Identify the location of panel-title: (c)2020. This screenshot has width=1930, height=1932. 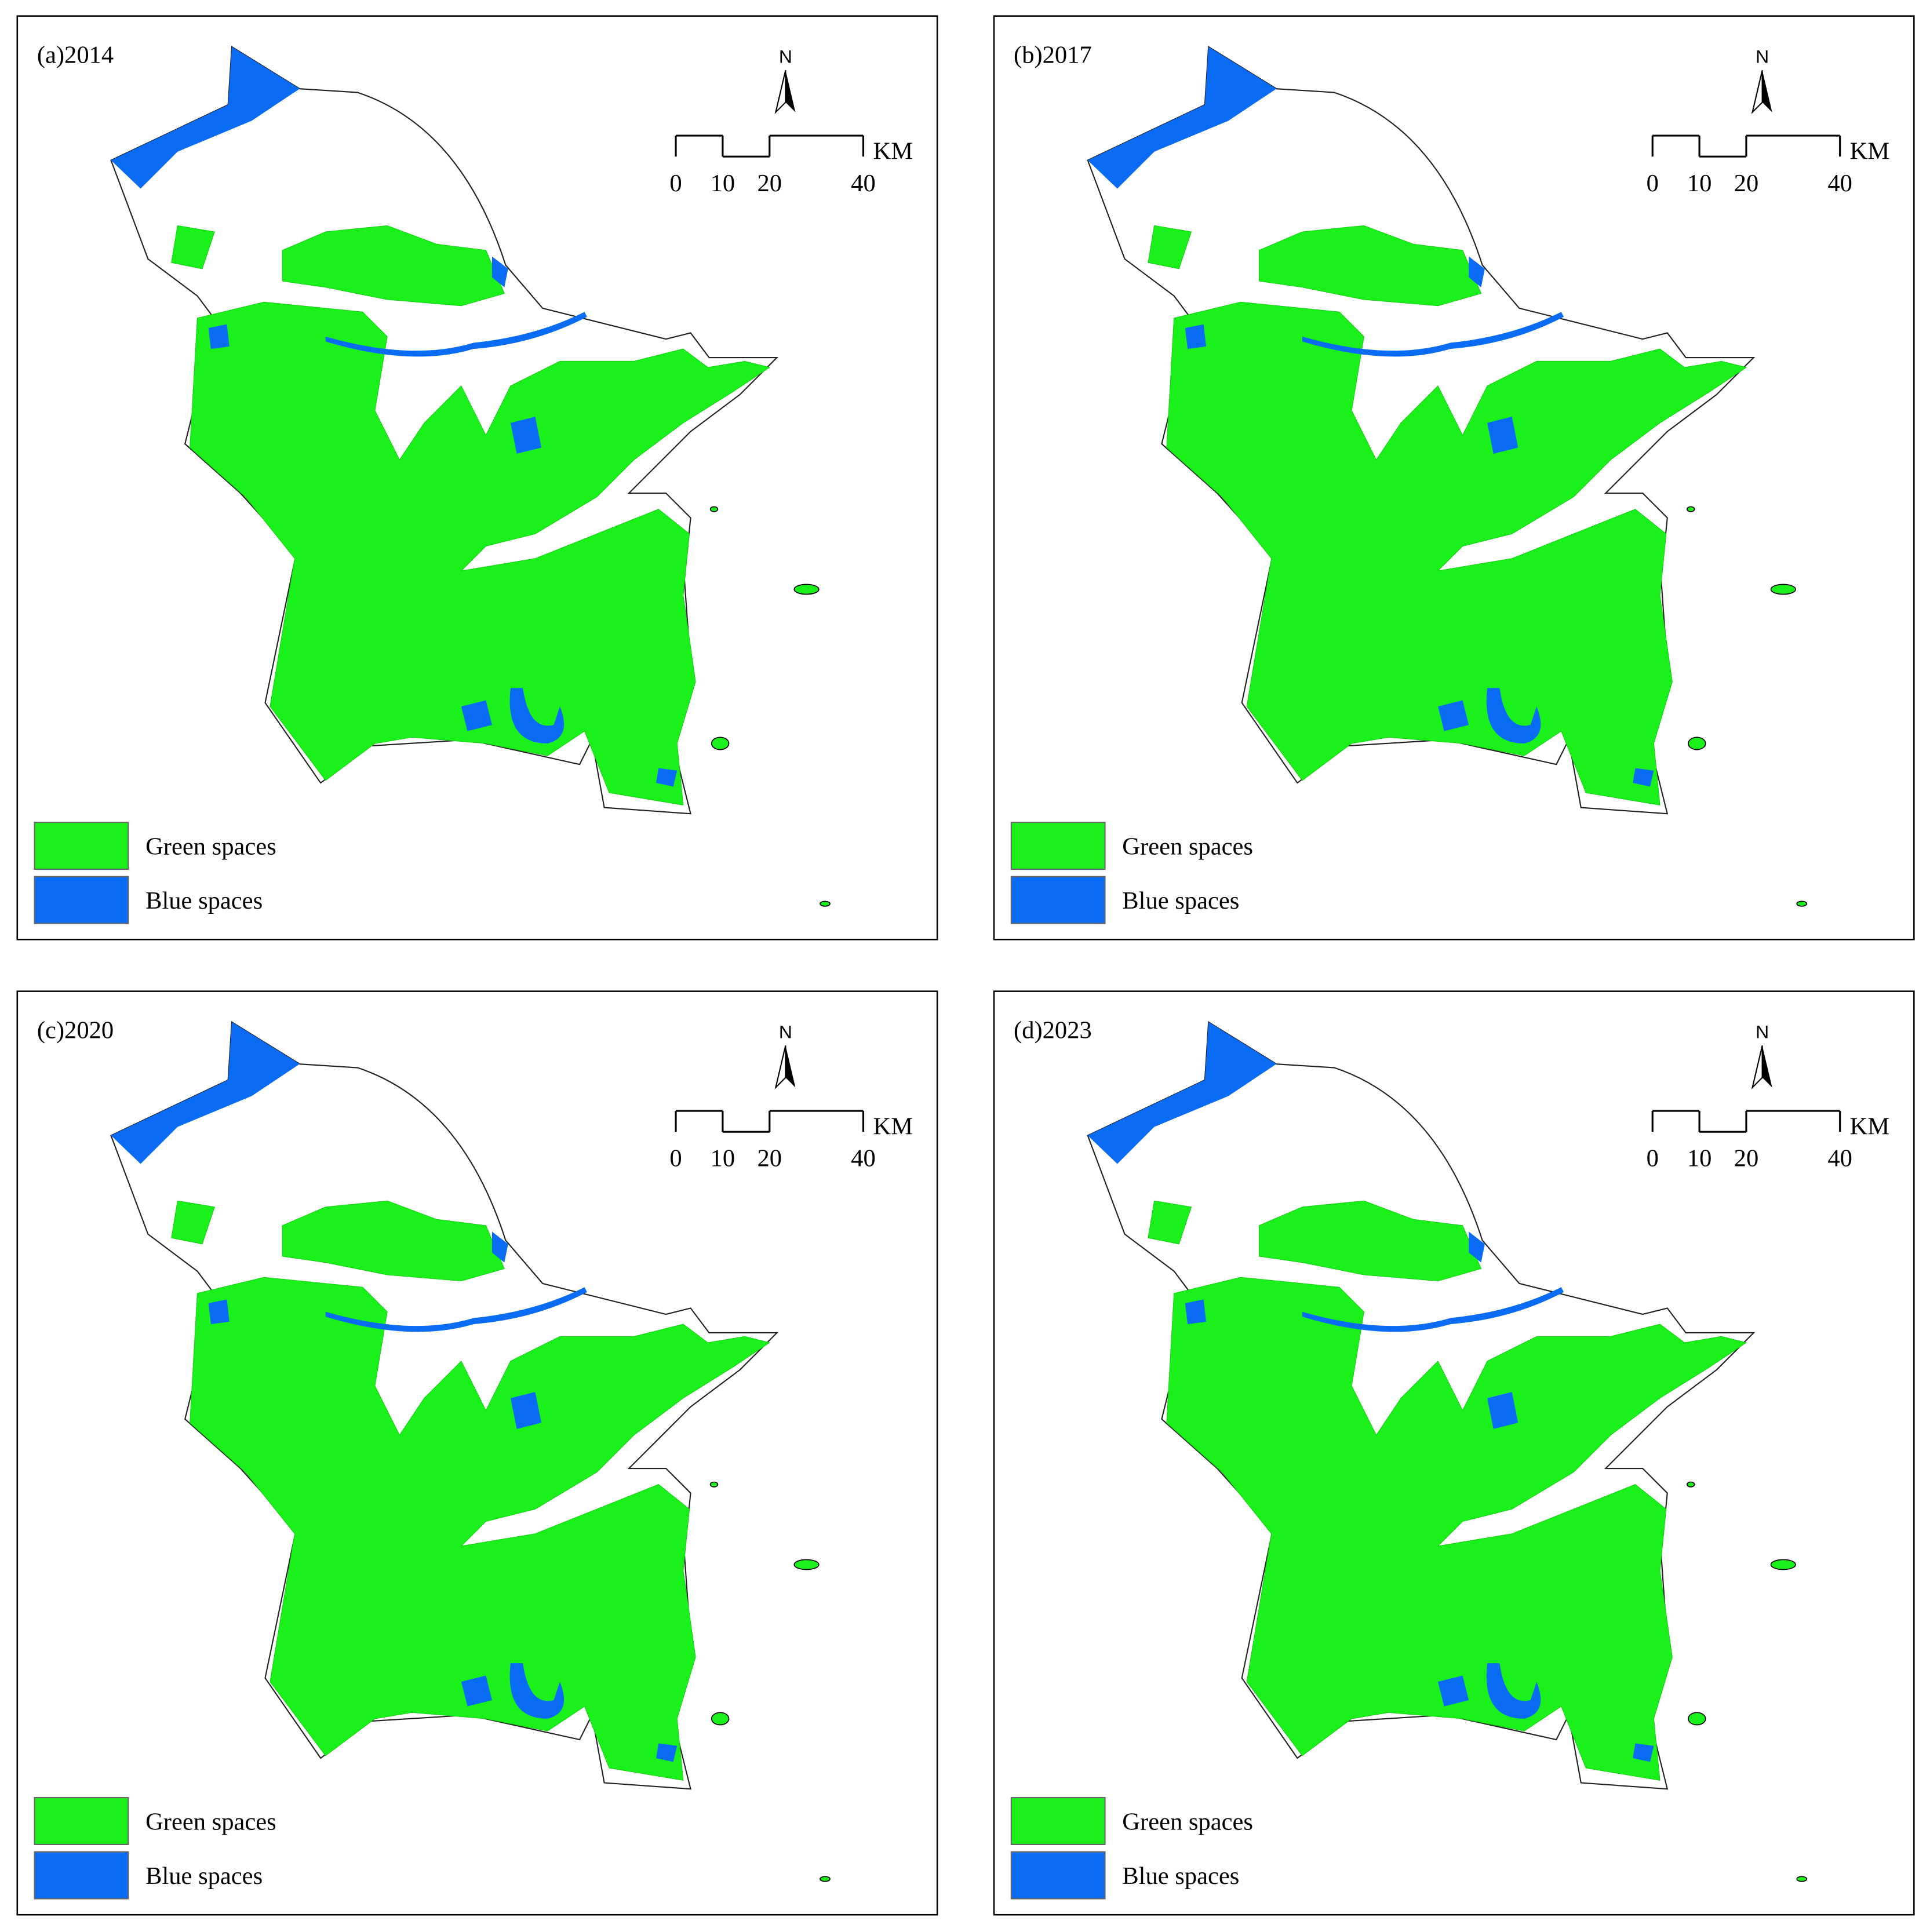
(75, 1030).